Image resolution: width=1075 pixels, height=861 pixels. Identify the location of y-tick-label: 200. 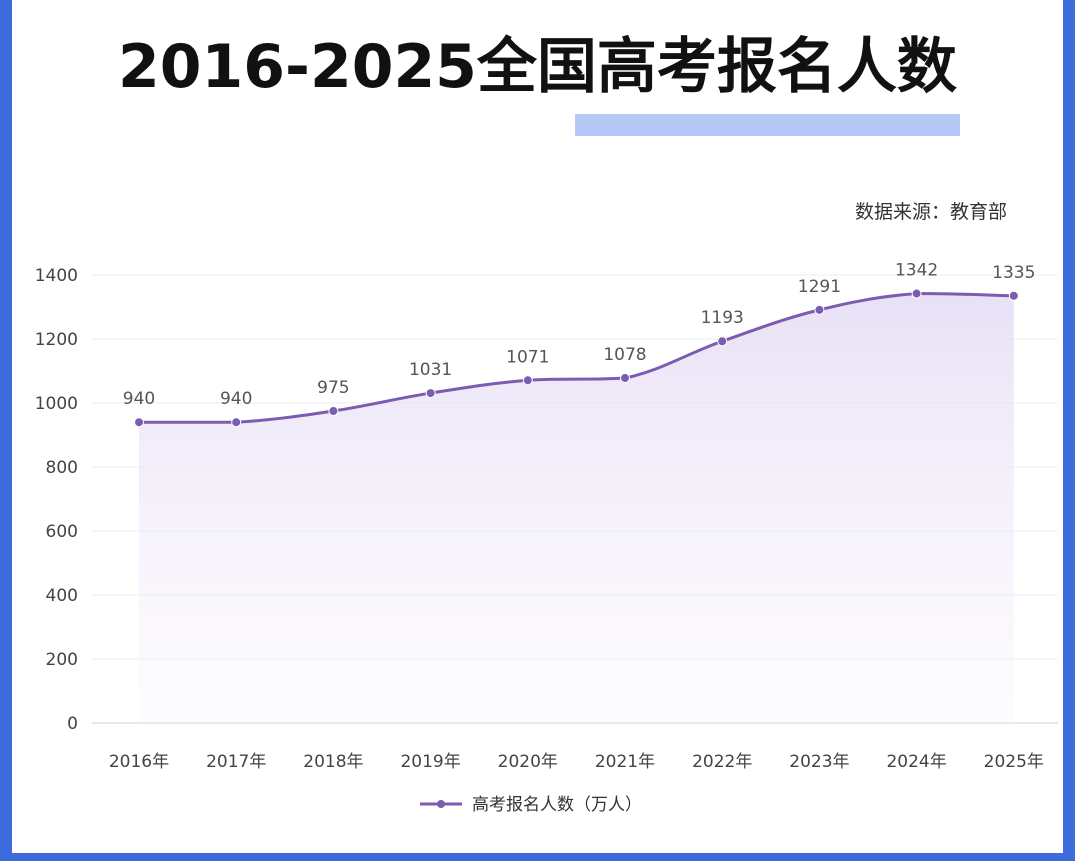
(62, 660).